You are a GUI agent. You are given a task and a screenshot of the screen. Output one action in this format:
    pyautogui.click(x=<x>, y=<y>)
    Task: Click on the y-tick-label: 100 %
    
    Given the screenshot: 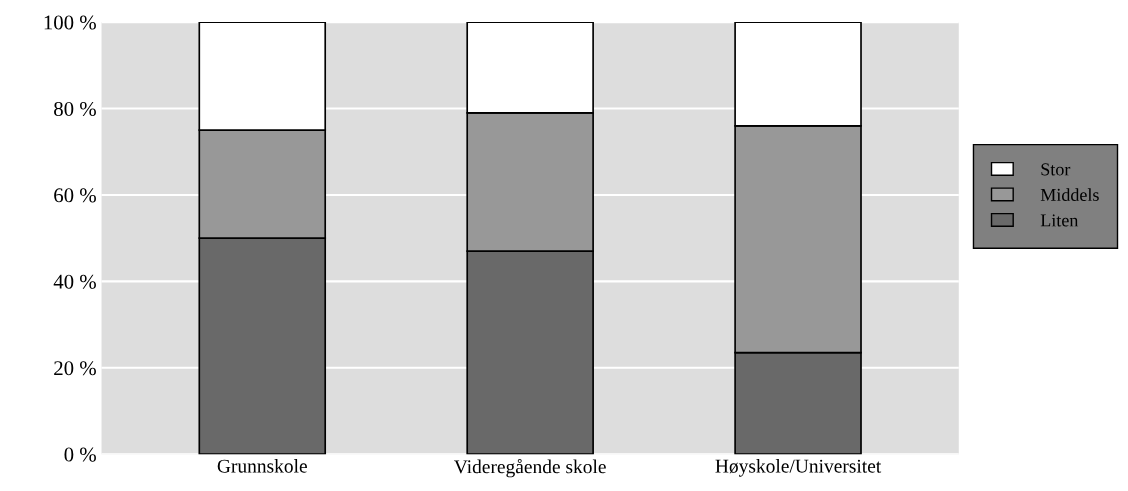 What is the action you would take?
    pyautogui.click(x=70, y=22)
    